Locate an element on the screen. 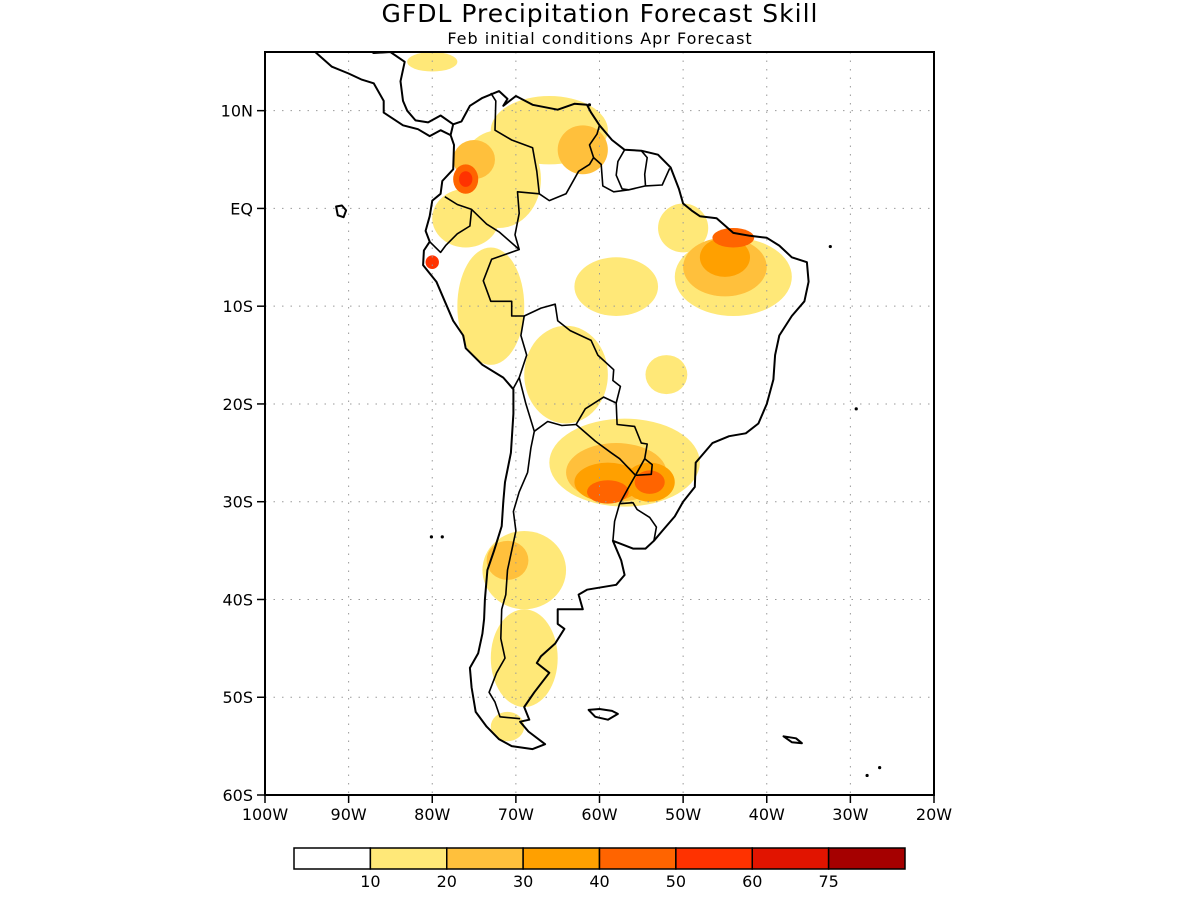 The image size is (1200, 900). lat-tick-label: 30S is located at coordinates (237, 502).